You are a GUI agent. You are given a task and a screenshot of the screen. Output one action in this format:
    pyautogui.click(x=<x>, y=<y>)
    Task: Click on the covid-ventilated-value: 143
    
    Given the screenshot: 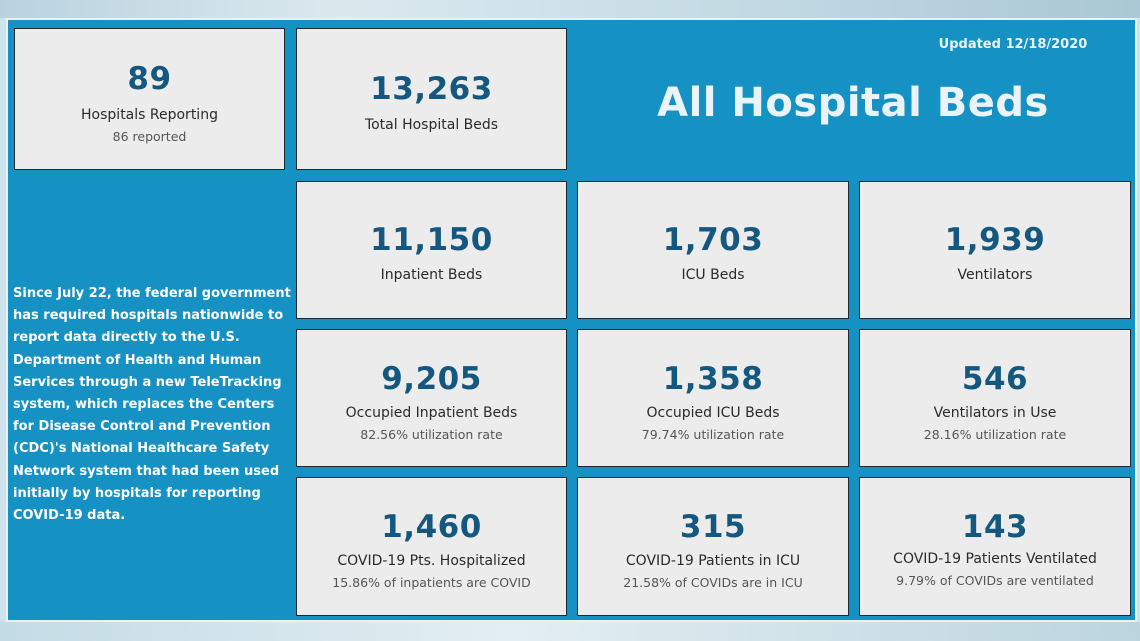 What is the action you would take?
    pyautogui.click(x=995, y=527)
    